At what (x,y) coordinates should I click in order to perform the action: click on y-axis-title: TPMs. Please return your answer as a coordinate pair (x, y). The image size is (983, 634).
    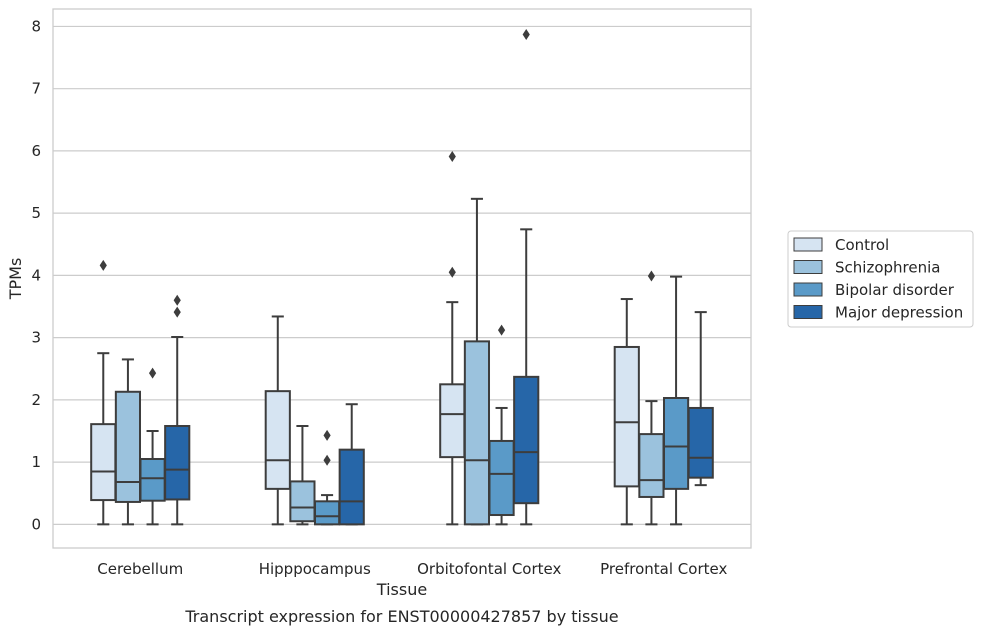
    Looking at the image, I should click on (15, 279).